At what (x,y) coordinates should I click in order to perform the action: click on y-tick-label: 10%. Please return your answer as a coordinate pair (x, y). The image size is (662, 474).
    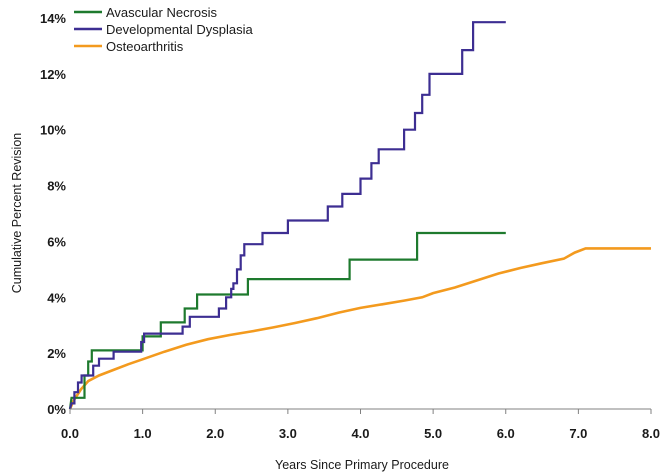
    Looking at the image, I should click on (53, 130).